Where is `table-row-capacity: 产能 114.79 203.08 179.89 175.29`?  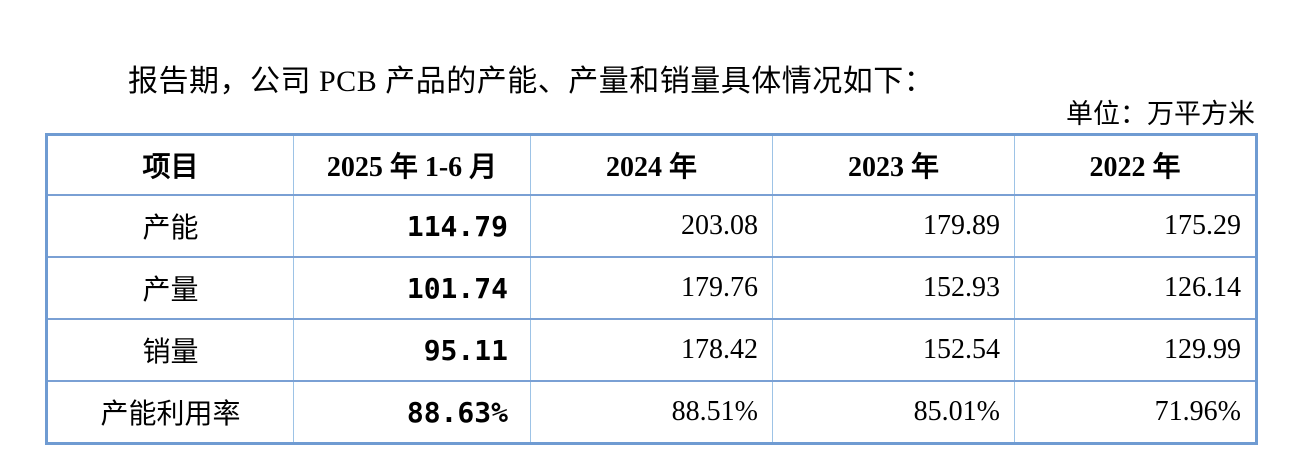
table-row-capacity: 产能 114.79 203.08 179.89 175.29 is located at coordinates (651, 226).